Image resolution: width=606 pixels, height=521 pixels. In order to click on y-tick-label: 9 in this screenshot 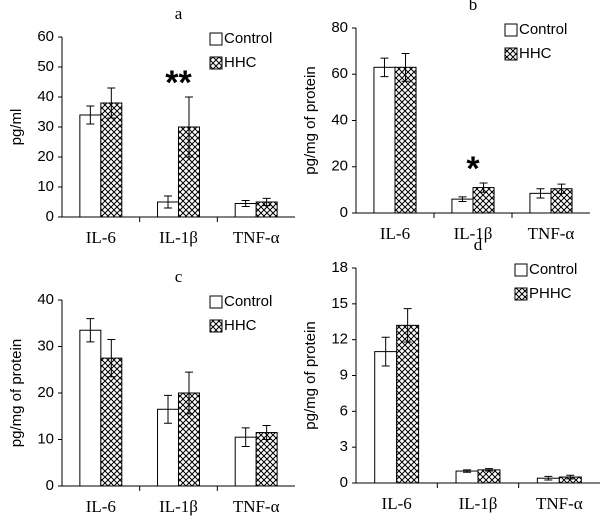, I will do `click(344, 374)`.